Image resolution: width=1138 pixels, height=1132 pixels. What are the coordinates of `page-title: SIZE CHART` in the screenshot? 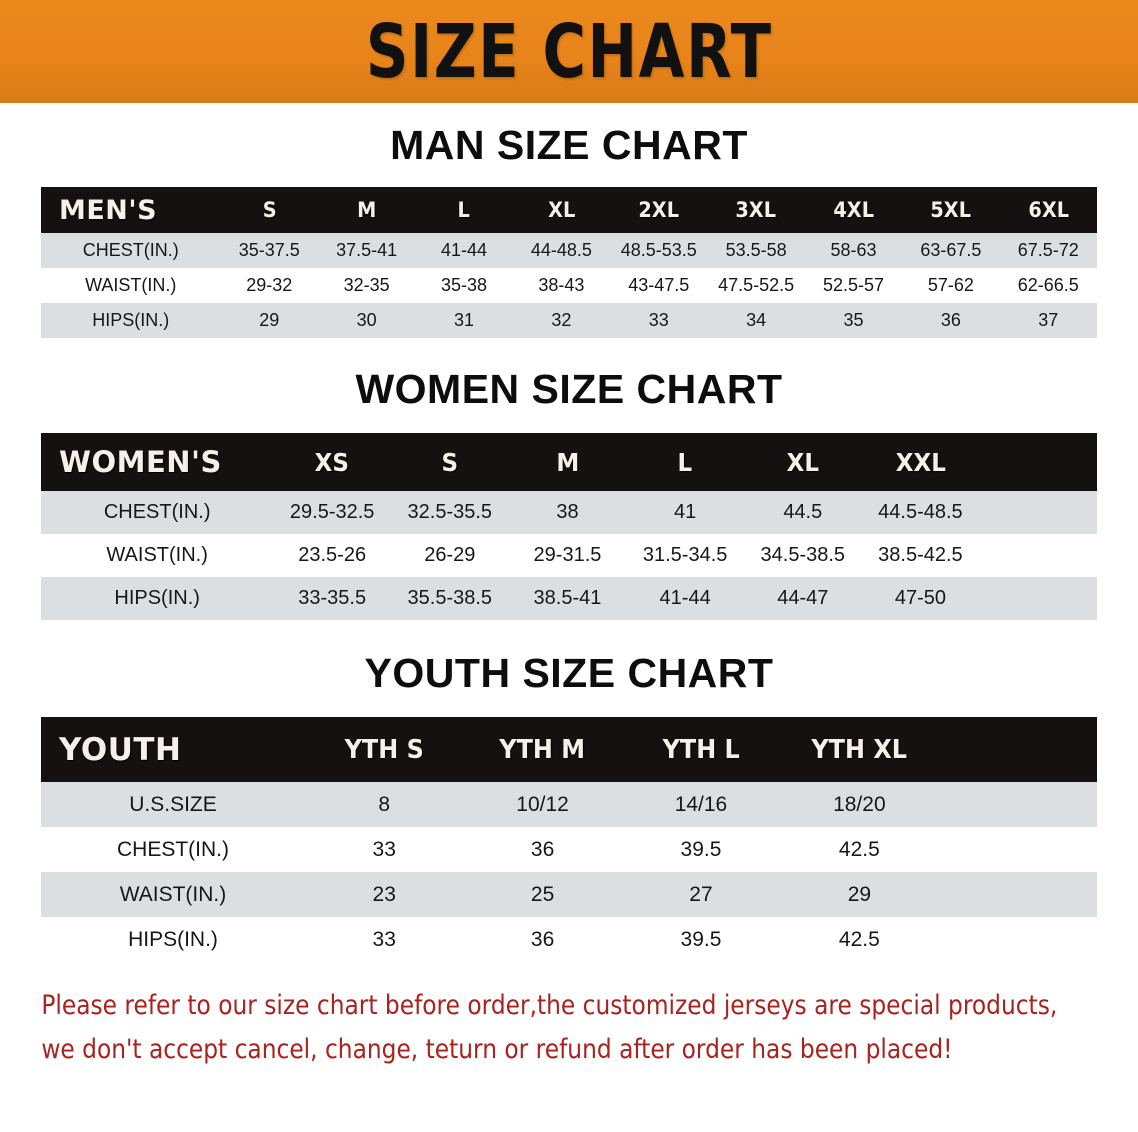 It's located at (569, 51).